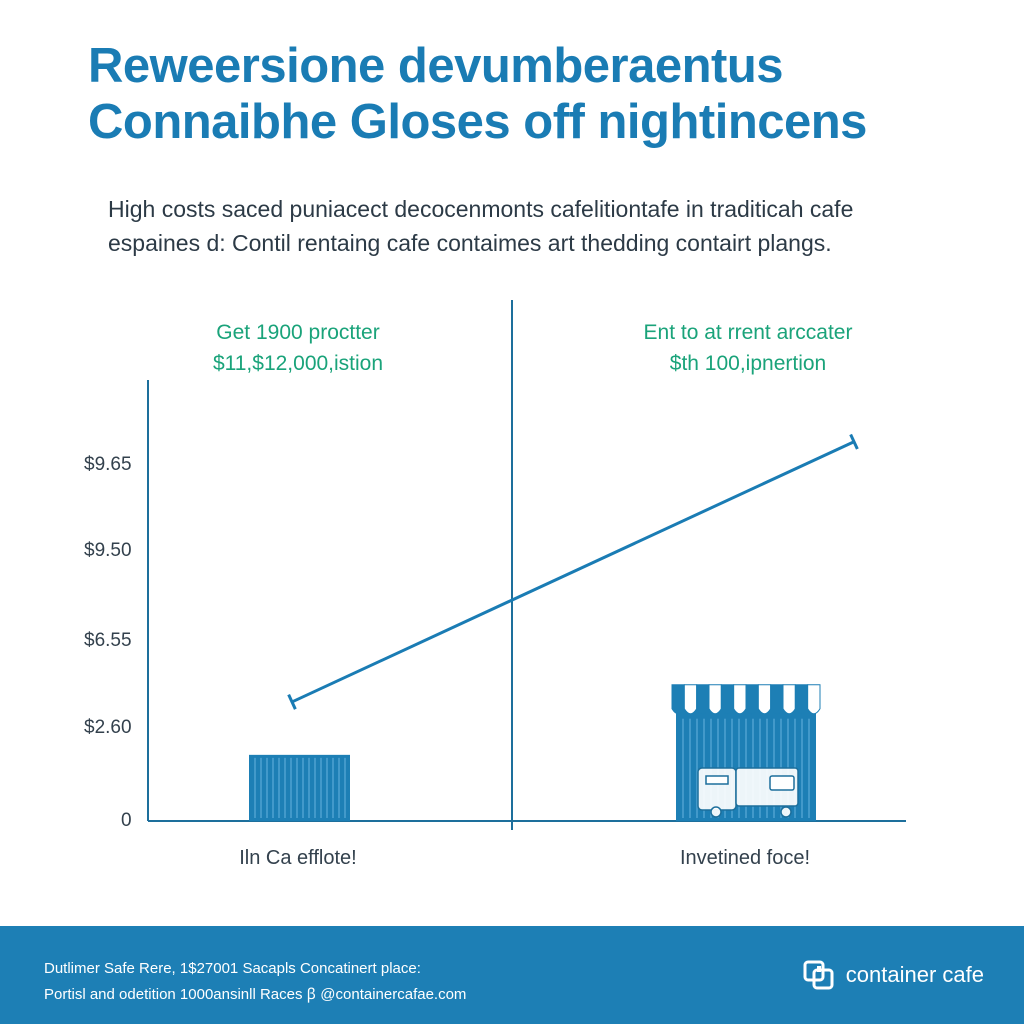  I want to click on x-category-label: Invetined foce!, so click(745, 858).